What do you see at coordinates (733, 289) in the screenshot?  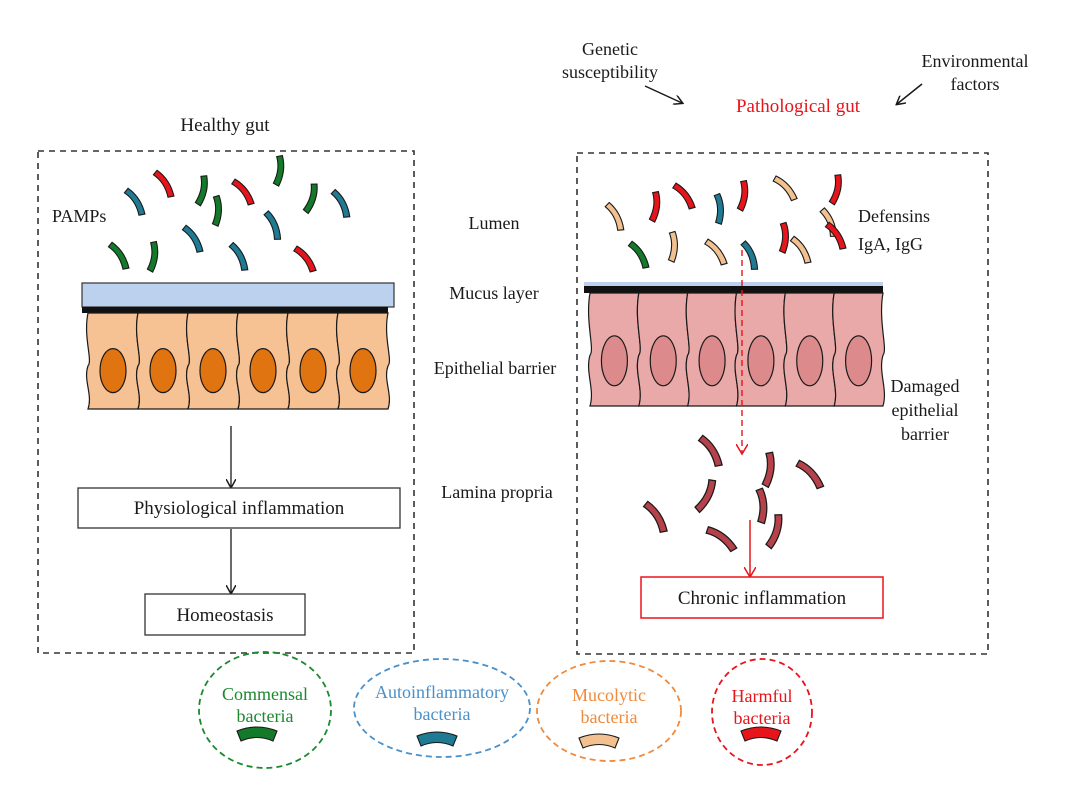 I see `pathological-tight-junction` at bounding box center [733, 289].